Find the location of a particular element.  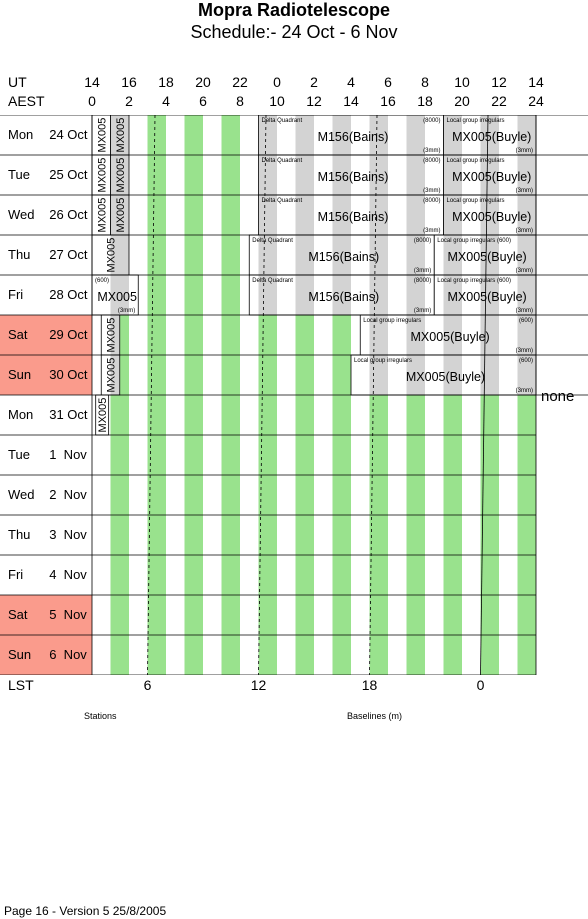

block-note: (8000) is located at coordinates (431, 161).